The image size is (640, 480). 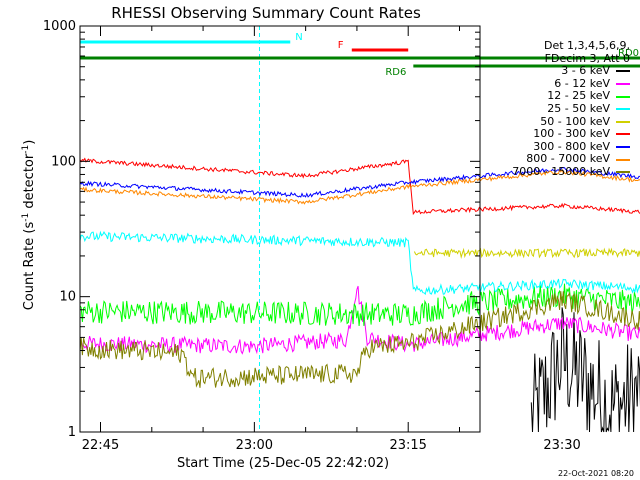 What do you see at coordinates (26, 149) in the screenshot?
I see `y-axis-label-sup2: -1` at bounding box center [26, 149].